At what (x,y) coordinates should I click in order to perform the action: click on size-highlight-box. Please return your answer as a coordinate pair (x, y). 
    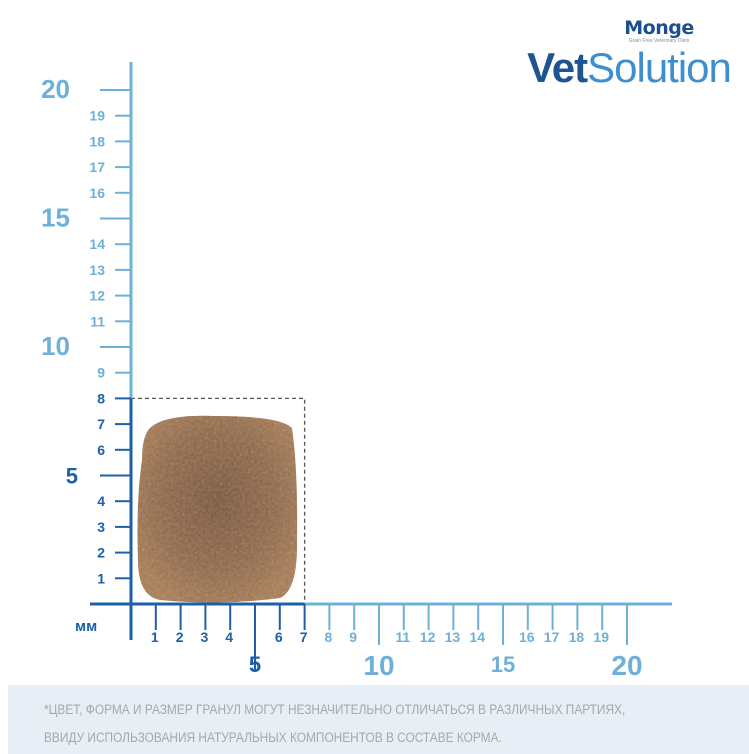
    Looking at the image, I should click on (218, 500).